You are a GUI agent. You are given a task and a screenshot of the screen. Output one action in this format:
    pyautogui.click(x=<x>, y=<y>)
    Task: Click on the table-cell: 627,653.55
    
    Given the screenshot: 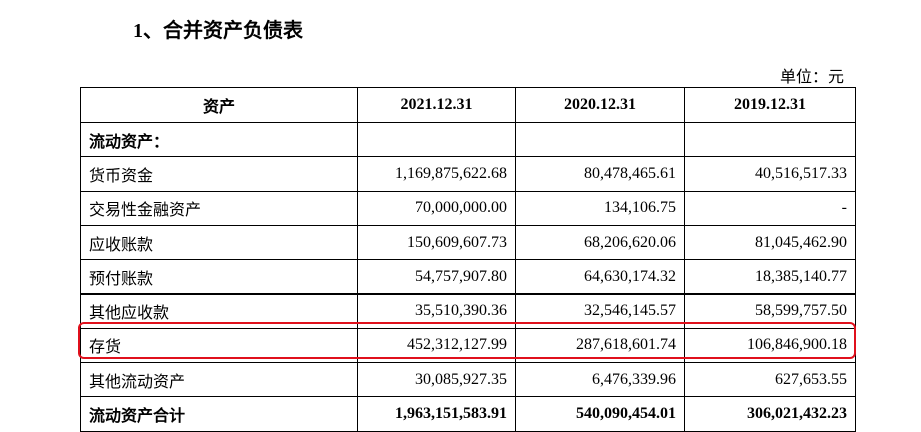 What is the action you would take?
    pyautogui.click(x=770, y=380)
    